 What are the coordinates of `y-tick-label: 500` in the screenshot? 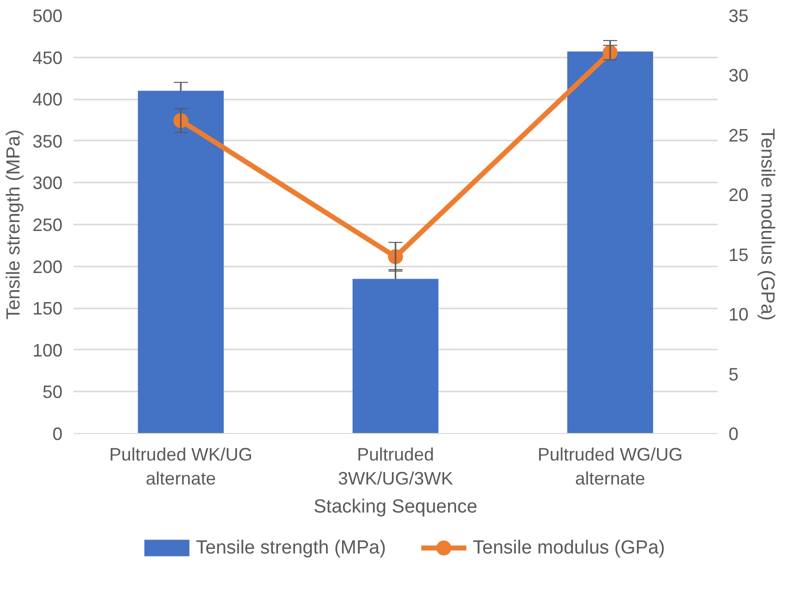 It's located at (47, 16).